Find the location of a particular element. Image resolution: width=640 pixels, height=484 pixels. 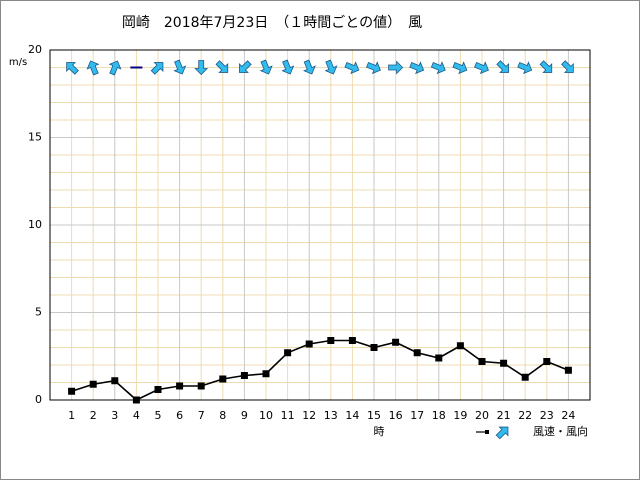

legend-dot is located at coordinates (487, 432).